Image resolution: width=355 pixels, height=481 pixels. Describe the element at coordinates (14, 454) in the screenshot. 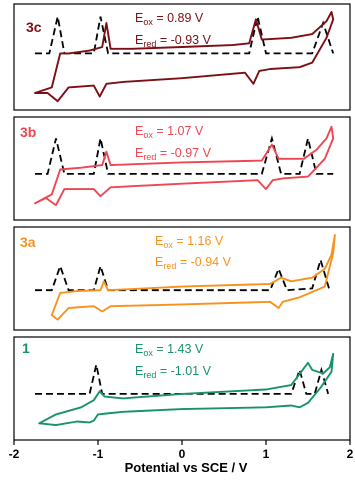

I see `x-tick-label: -2` at that location.